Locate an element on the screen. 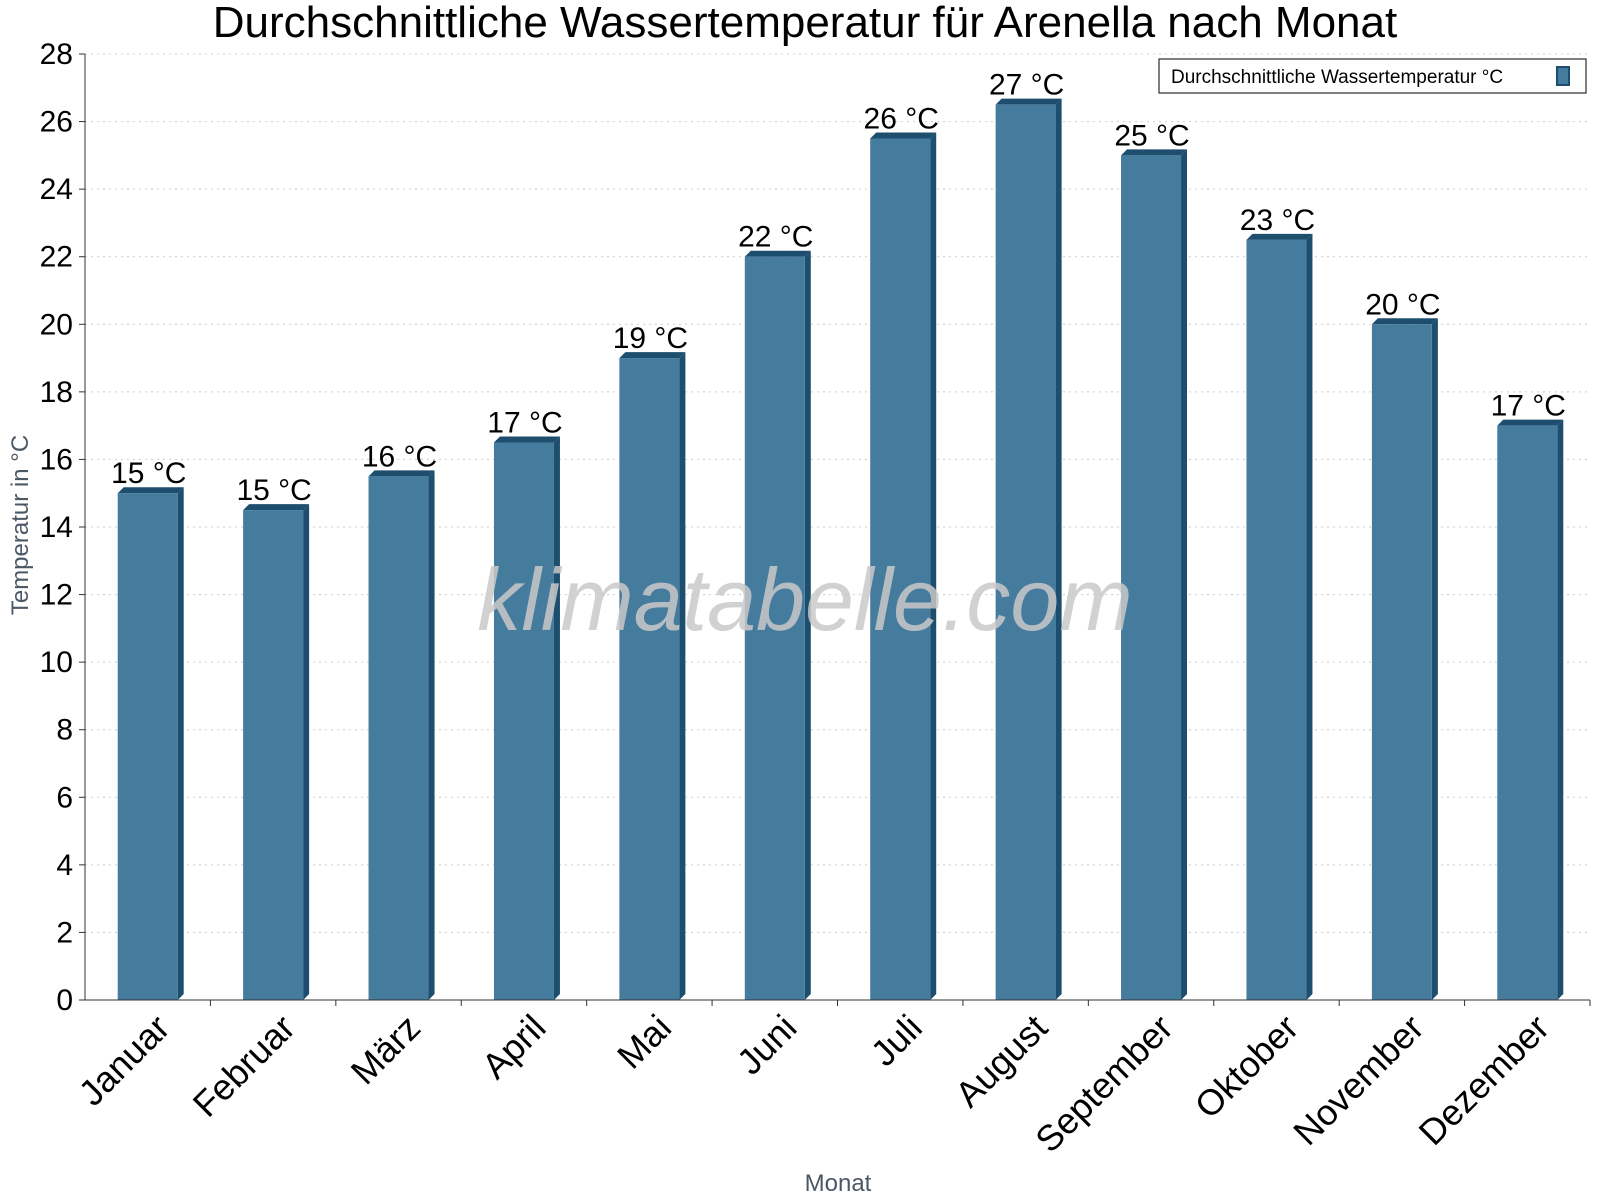  legend: Durchschnittliche Wassertemperatur °C is located at coordinates (1372, 76).